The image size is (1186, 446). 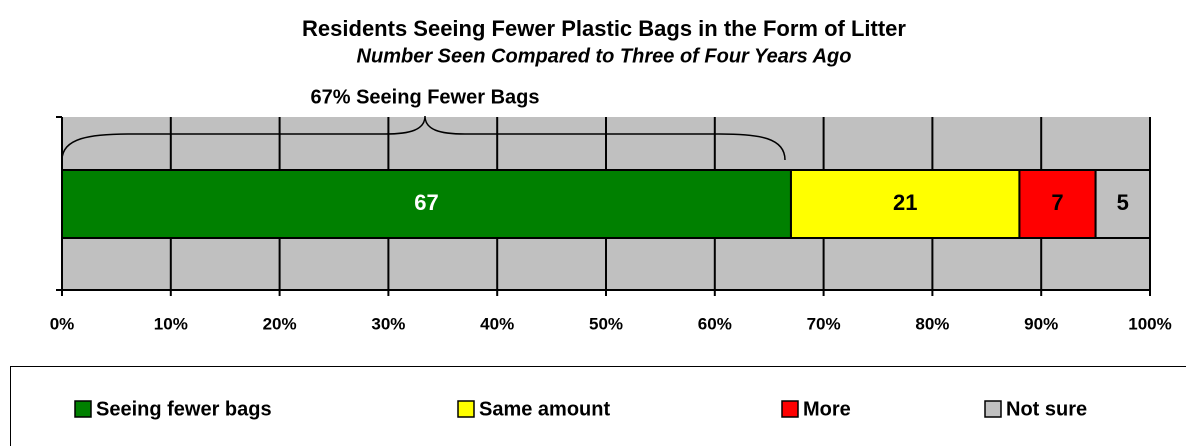 I want to click on x-tick-label: 80%, so click(x=932, y=323).